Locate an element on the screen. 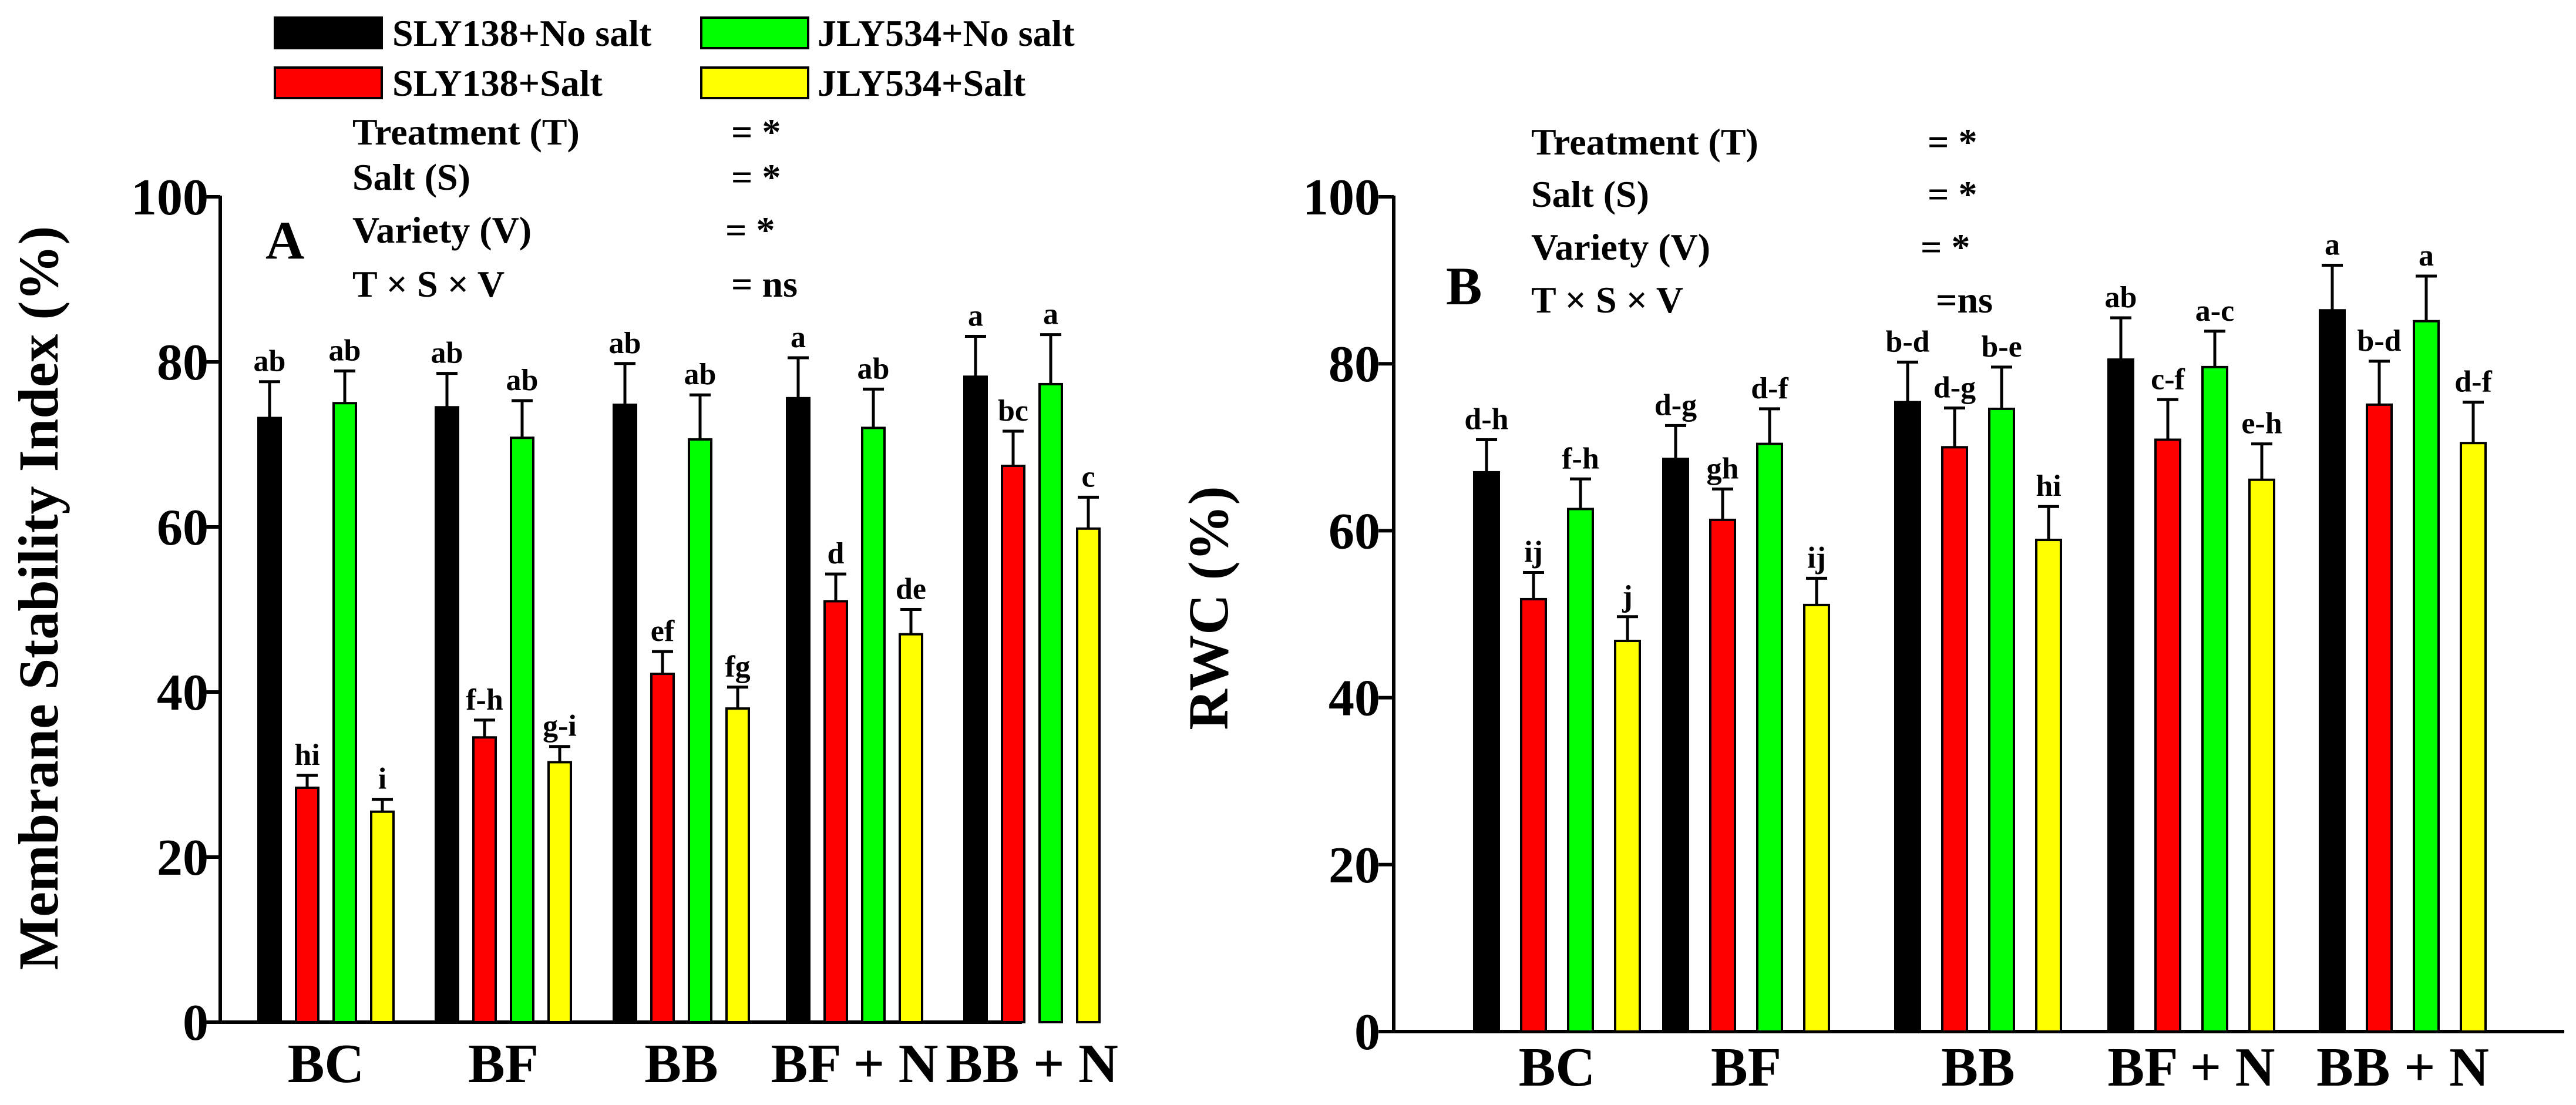  panel-a-sig-label-jly534-salt-bf-n: de is located at coordinates (911, 589).